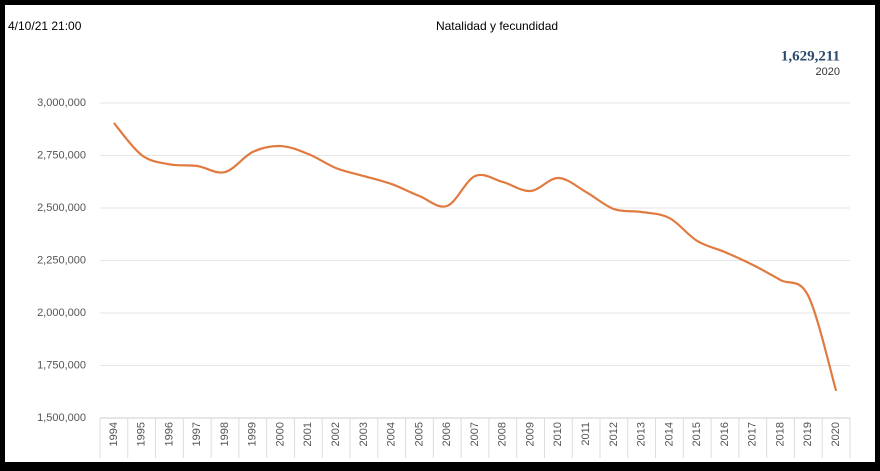 The width and height of the screenshot is (880, 471). Describe the element at coordinates (61, 365) in the screenshot. I see `y-tick-label: 1,750,000` at that location.